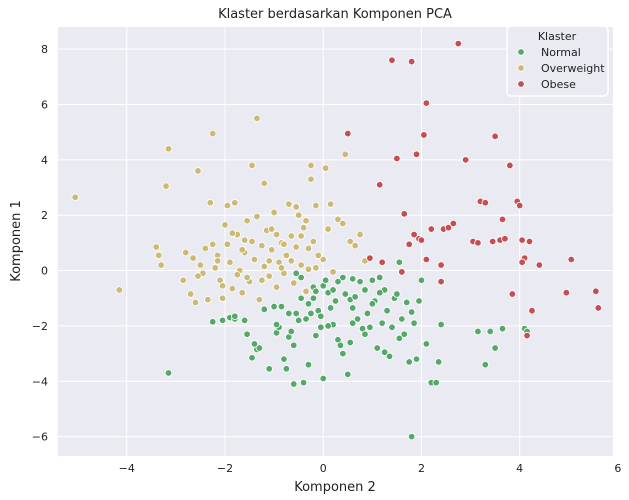 The height and width of the screenshot is (500, 629). I want to click on legend-label: Obese, so click(558, 84).